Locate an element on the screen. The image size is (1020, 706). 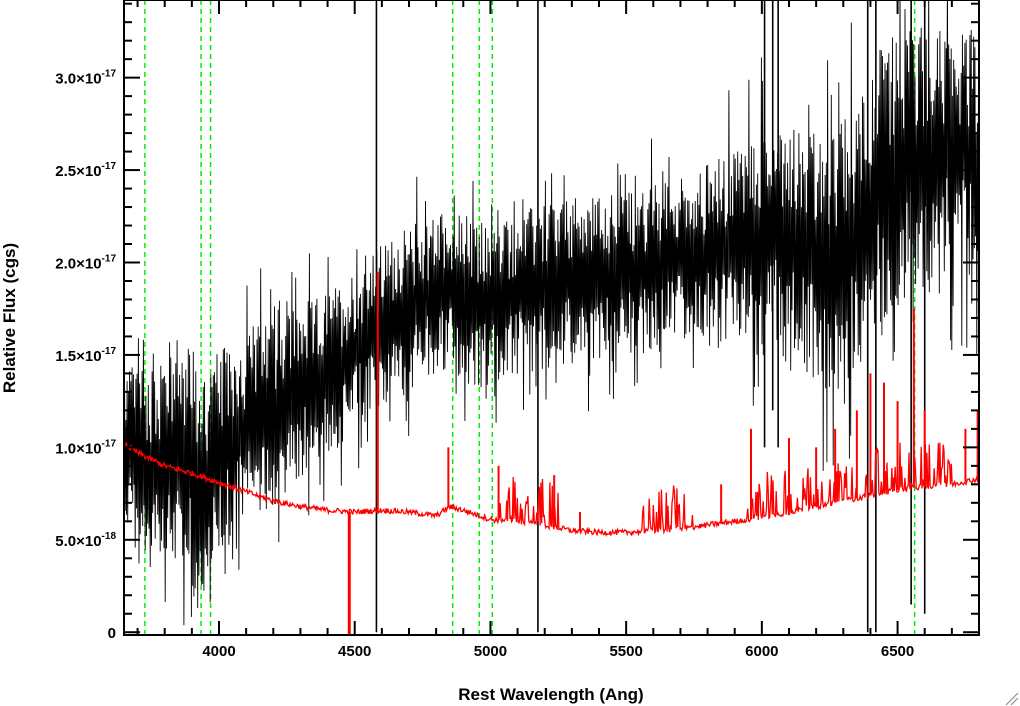
error-line is located at coordinates (551, 489).